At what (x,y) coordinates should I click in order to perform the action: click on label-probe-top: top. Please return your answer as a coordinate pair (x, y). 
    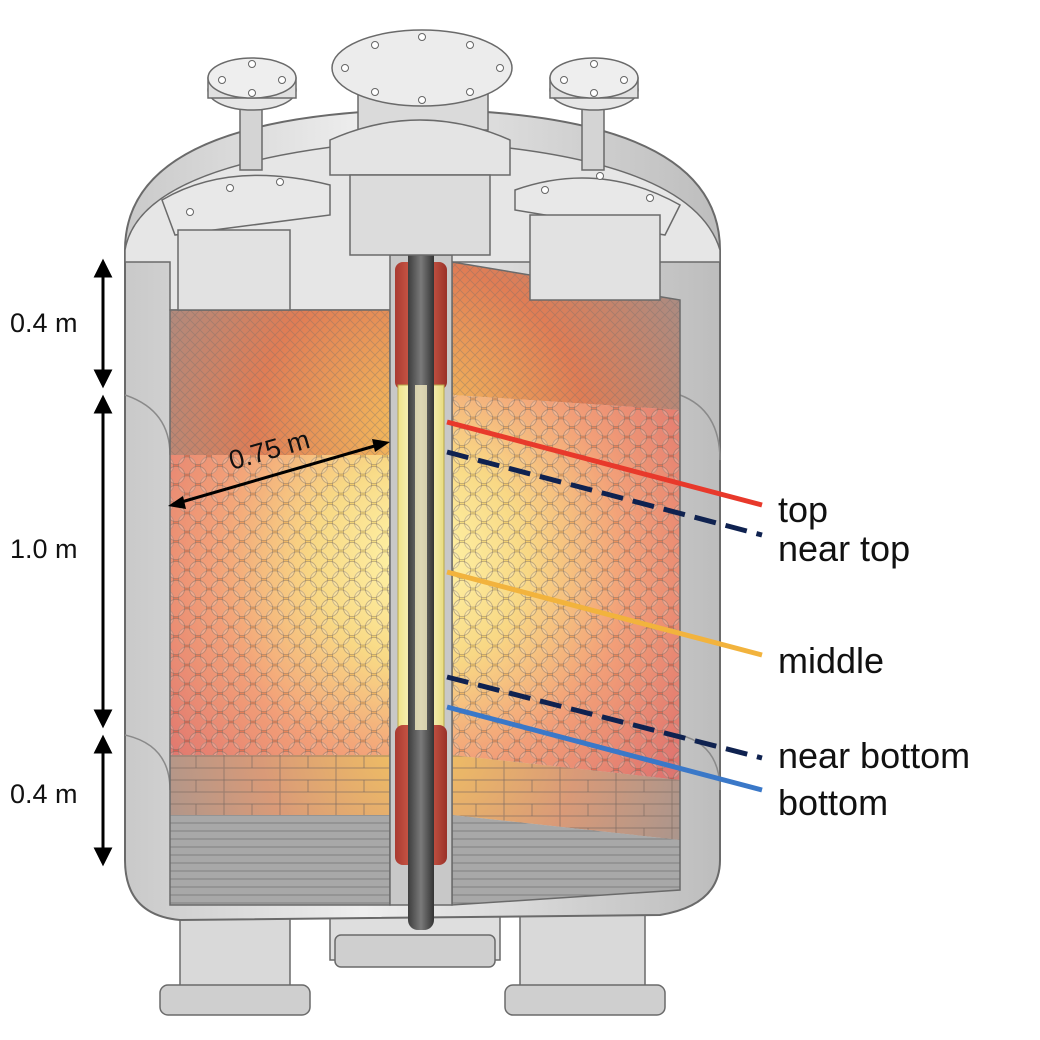
    Looking at the image, I should click on (803, 509).